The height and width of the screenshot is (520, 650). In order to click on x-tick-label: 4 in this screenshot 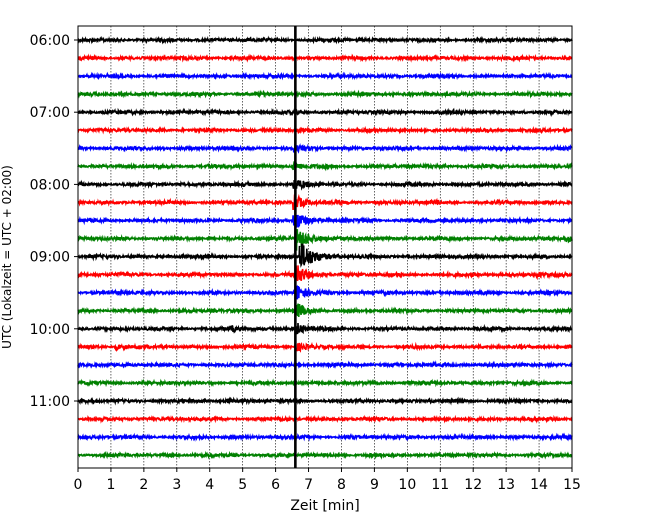, I will do `click(209, 485)`.